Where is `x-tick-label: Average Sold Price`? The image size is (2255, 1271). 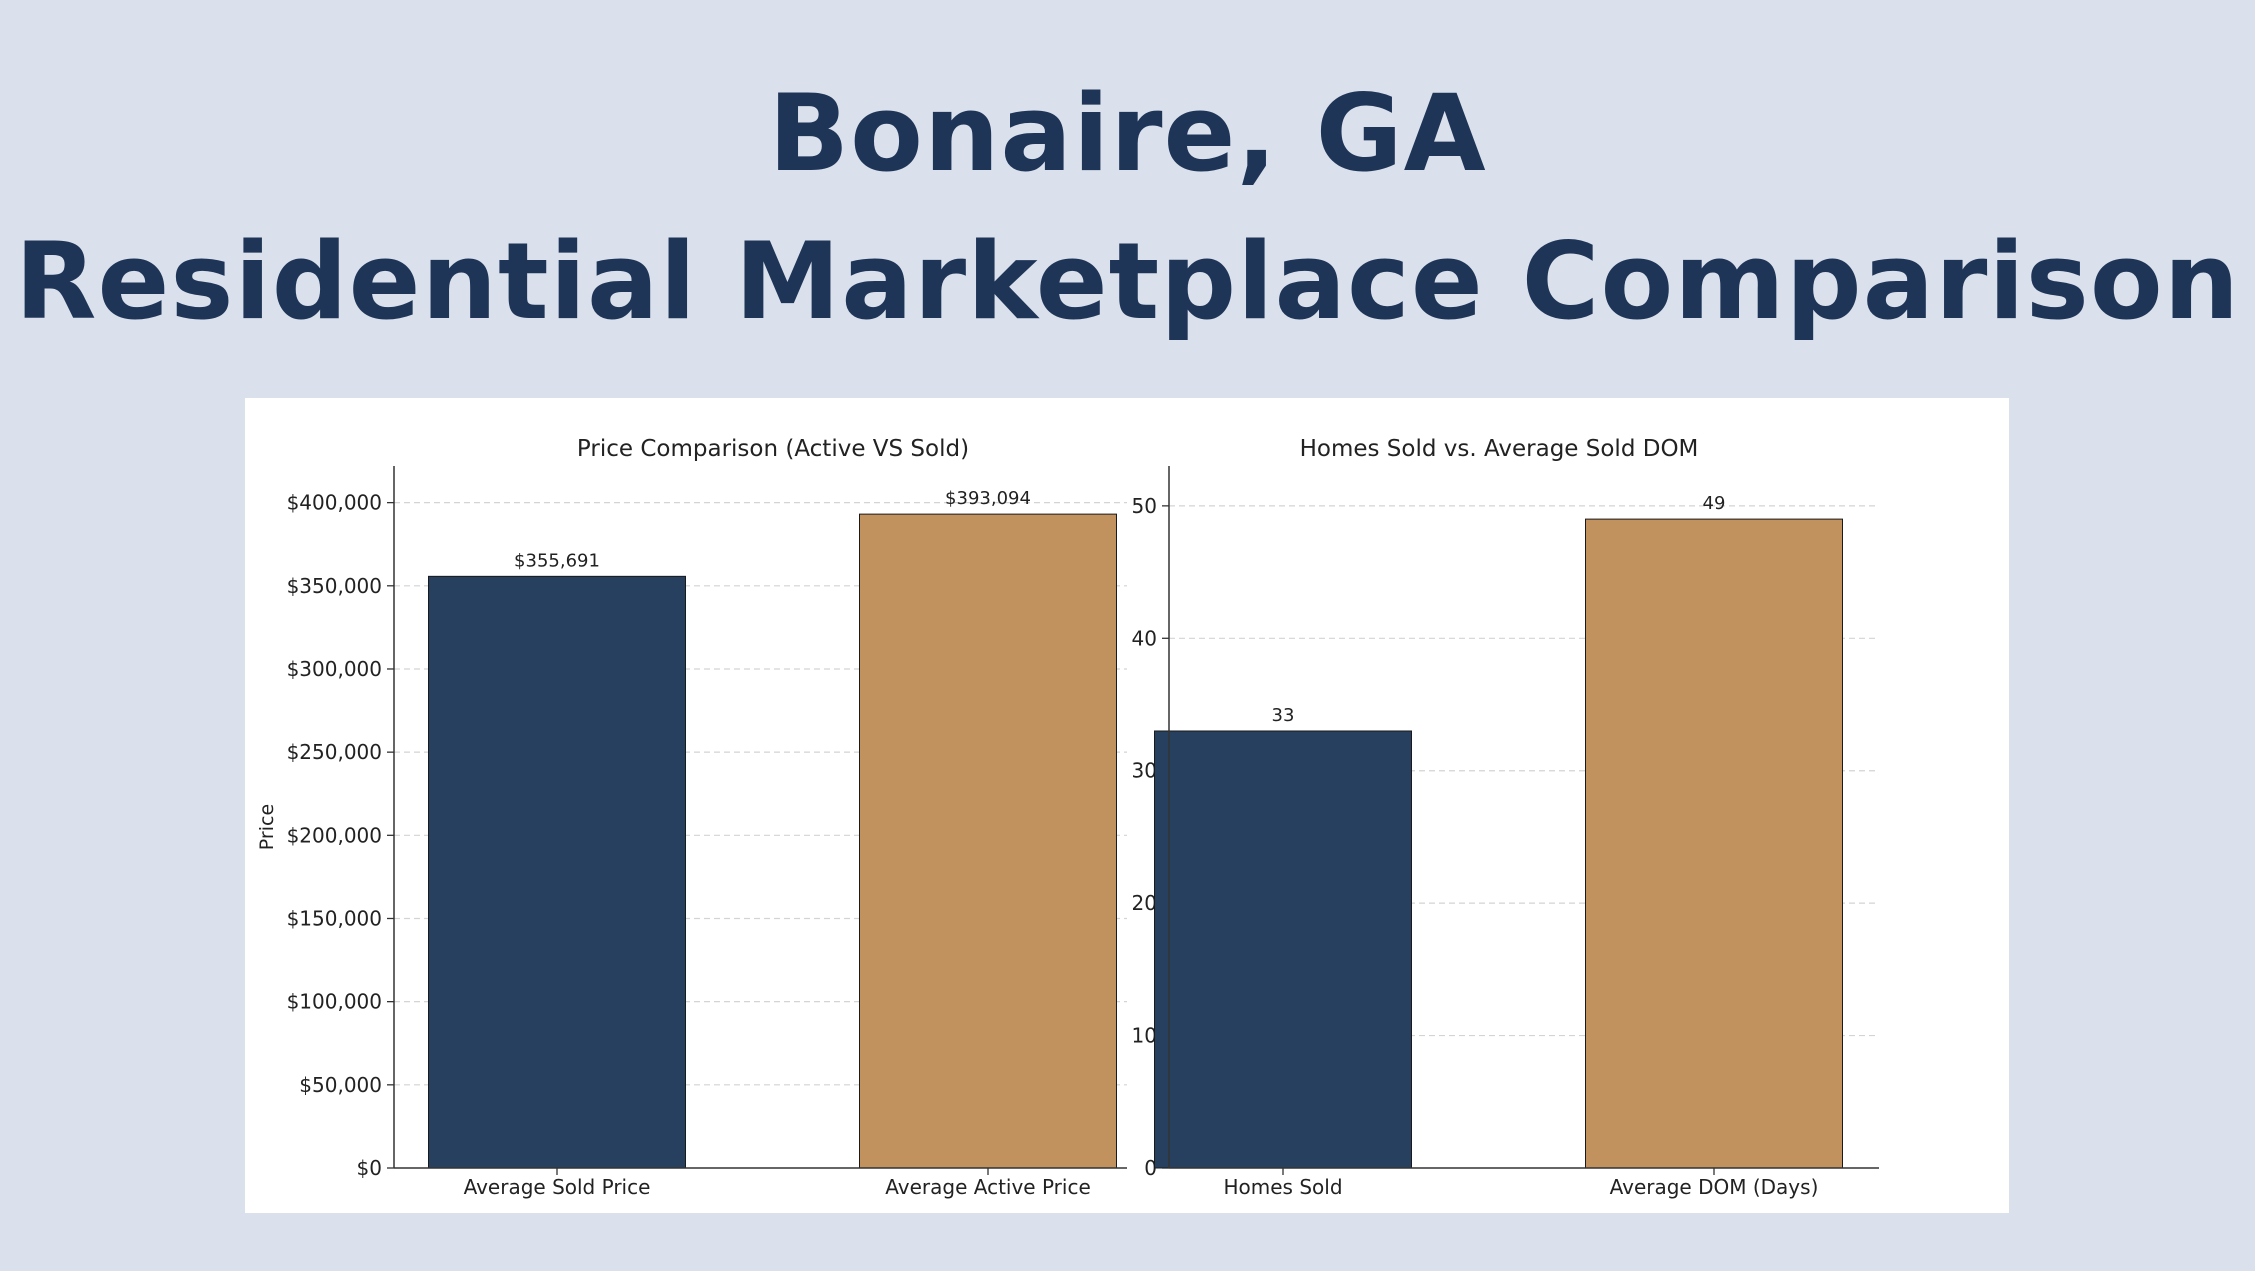 x-tick-label: Average Sold Price is located at coordinates (557, 1187).